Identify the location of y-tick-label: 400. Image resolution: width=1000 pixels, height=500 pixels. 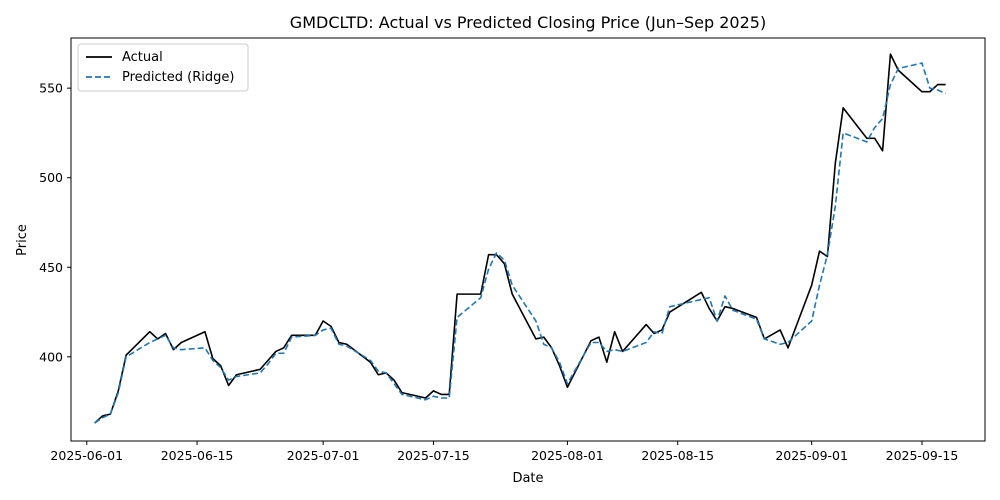
(51, 356).